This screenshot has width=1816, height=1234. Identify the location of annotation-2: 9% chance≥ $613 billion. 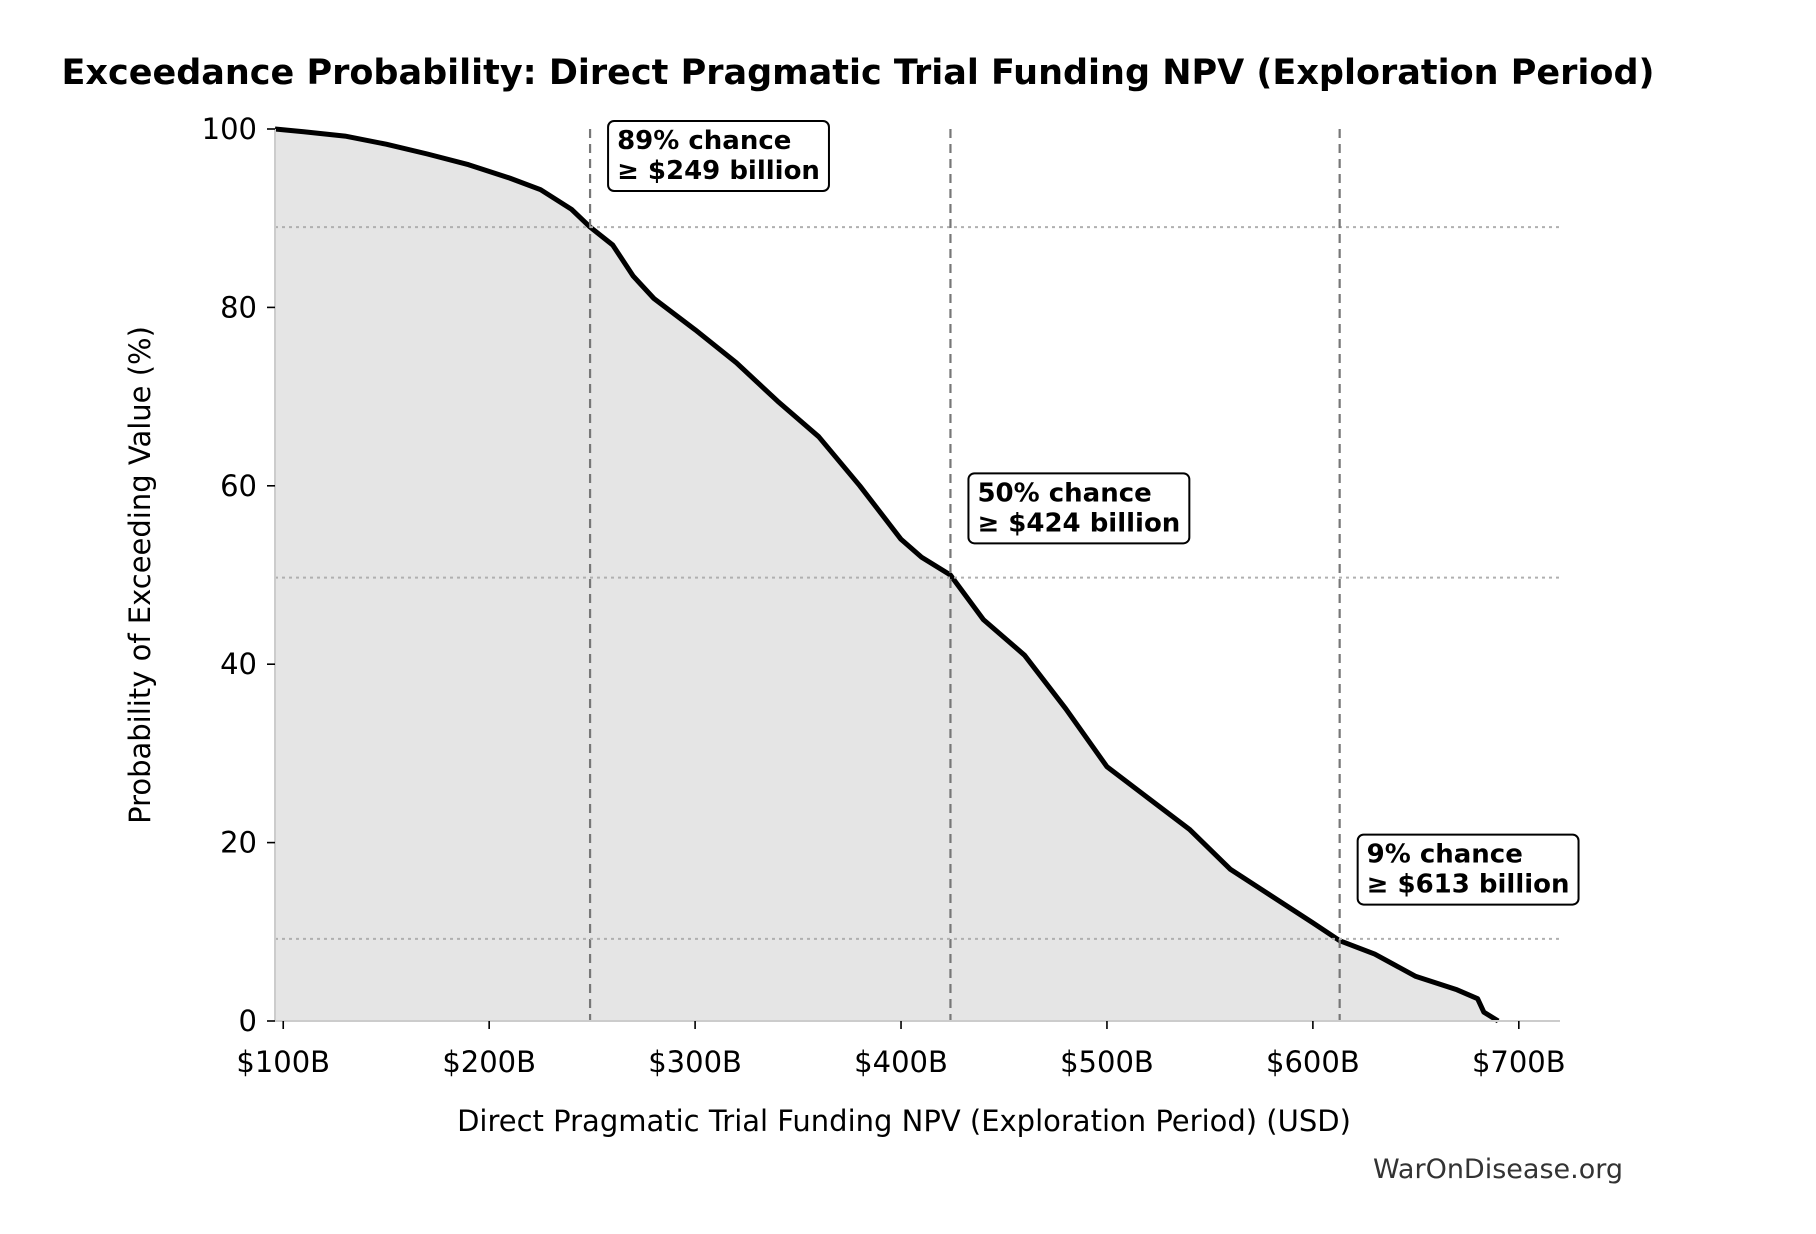
(1468, 869).